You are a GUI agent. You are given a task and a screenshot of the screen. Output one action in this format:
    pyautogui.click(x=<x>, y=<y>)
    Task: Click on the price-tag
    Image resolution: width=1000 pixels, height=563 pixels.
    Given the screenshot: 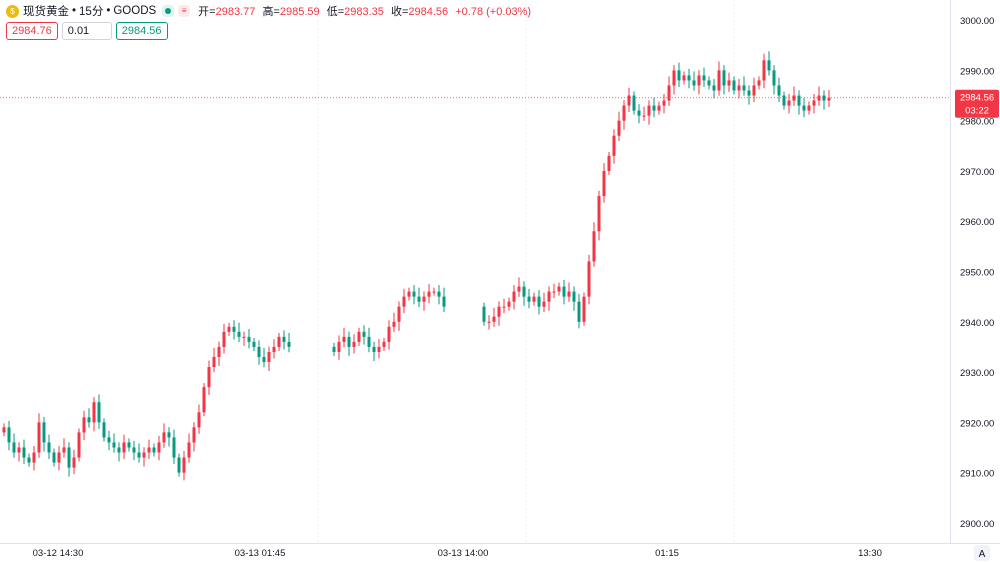 What is the action you would take?
    pyautogui.click(x=977, y=103)
    